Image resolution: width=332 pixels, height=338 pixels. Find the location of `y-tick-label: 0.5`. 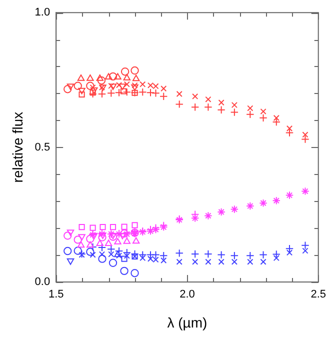

y-tick-label: 0.5 is located at coordinates (42, 147).